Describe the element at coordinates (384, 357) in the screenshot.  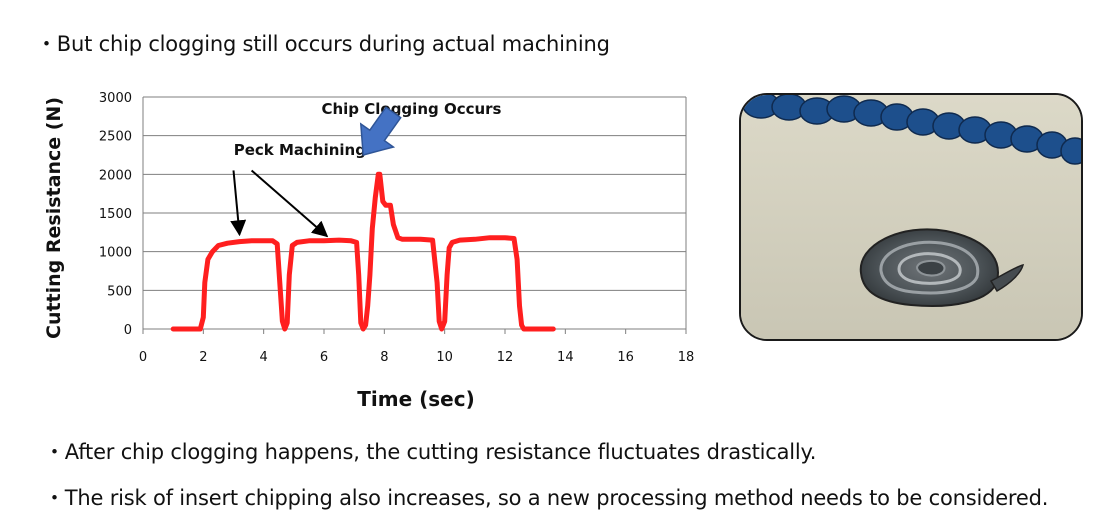
I see `x-tick-label: 8` at that location.